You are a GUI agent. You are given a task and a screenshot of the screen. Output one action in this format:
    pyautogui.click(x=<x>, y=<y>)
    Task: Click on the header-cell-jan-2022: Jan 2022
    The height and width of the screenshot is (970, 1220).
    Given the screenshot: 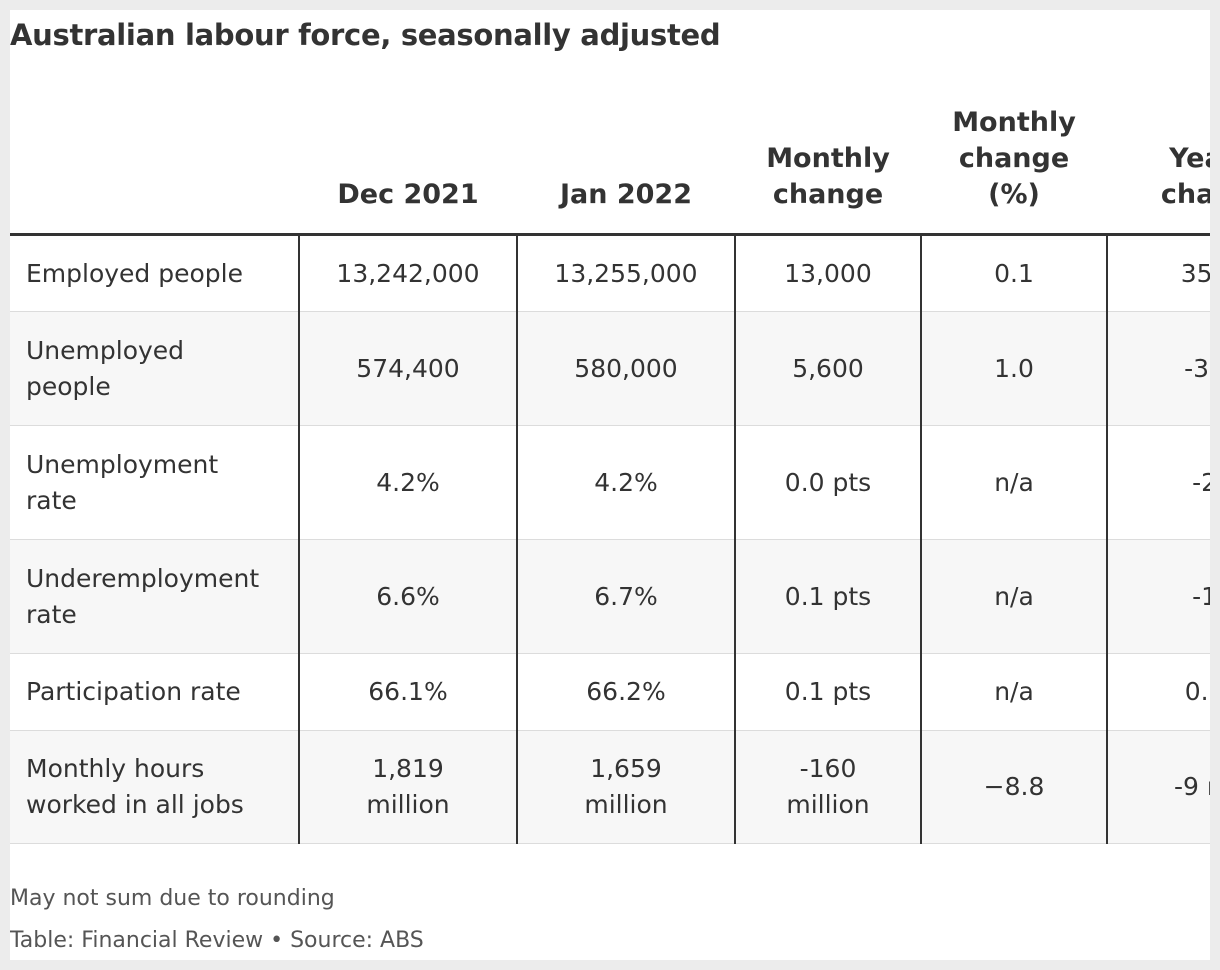 What is the action you would take?
    pyautogui.click(x=626, y=170)
    